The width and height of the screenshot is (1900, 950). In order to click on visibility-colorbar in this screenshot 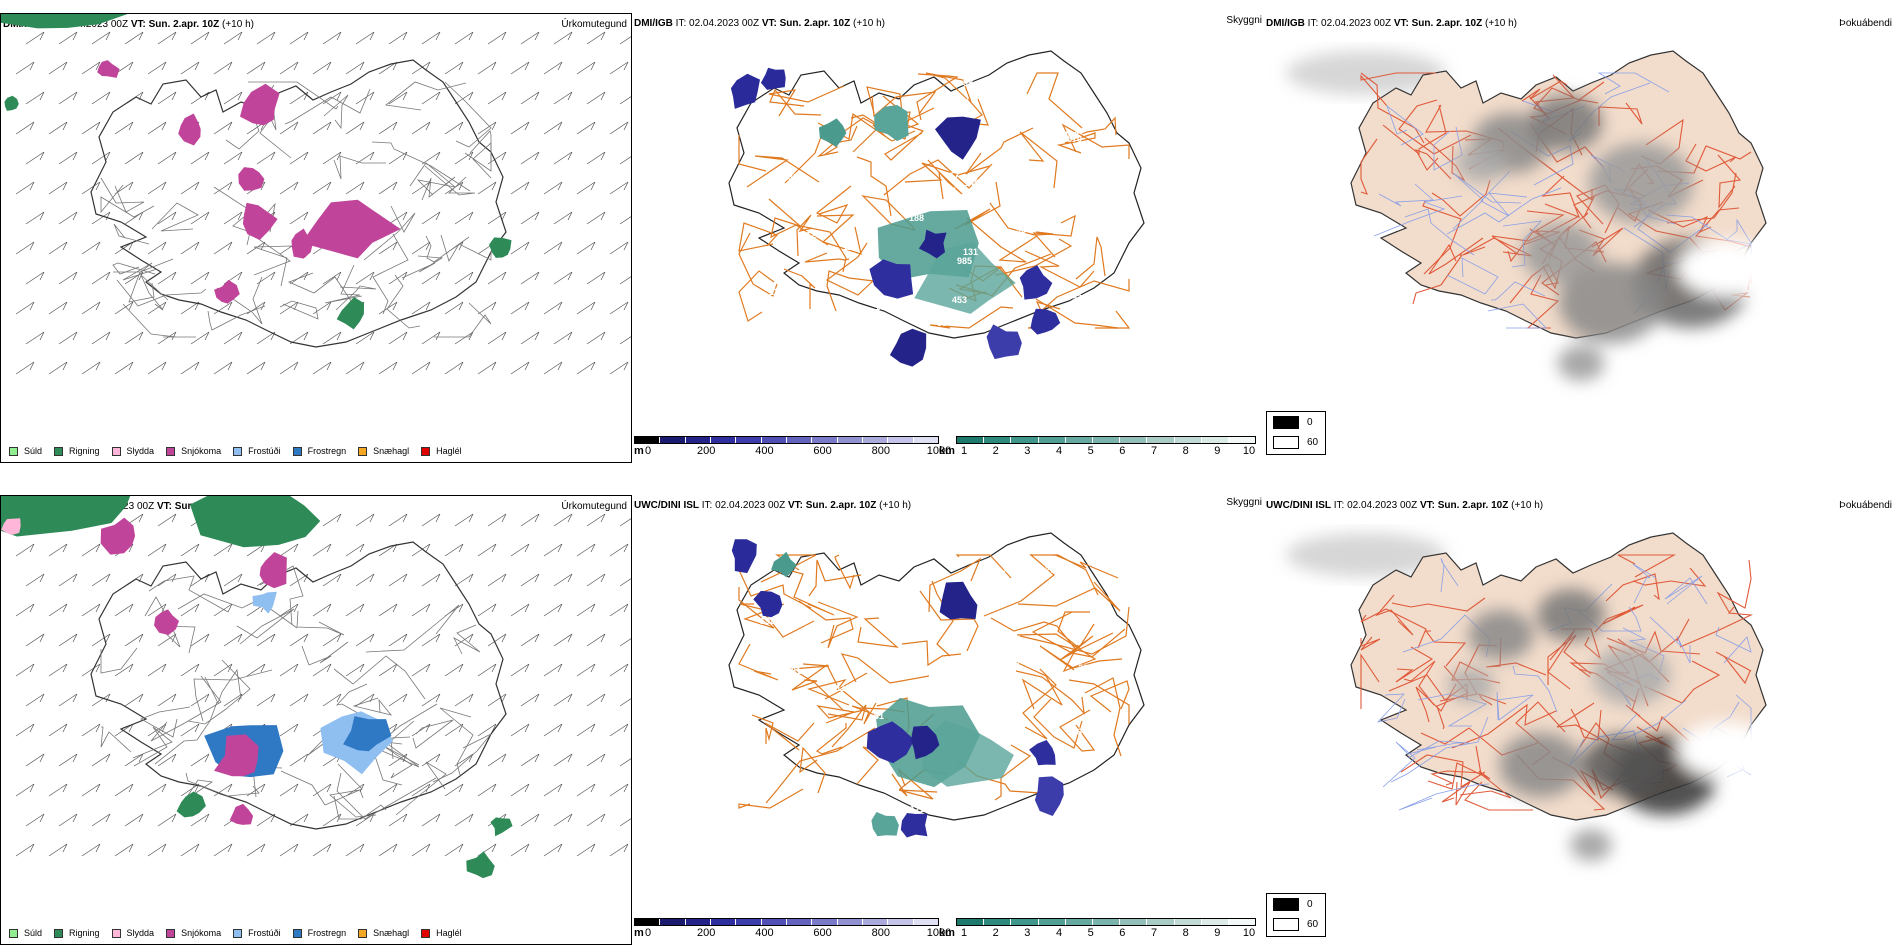, I will do `click(1106, 922)`.